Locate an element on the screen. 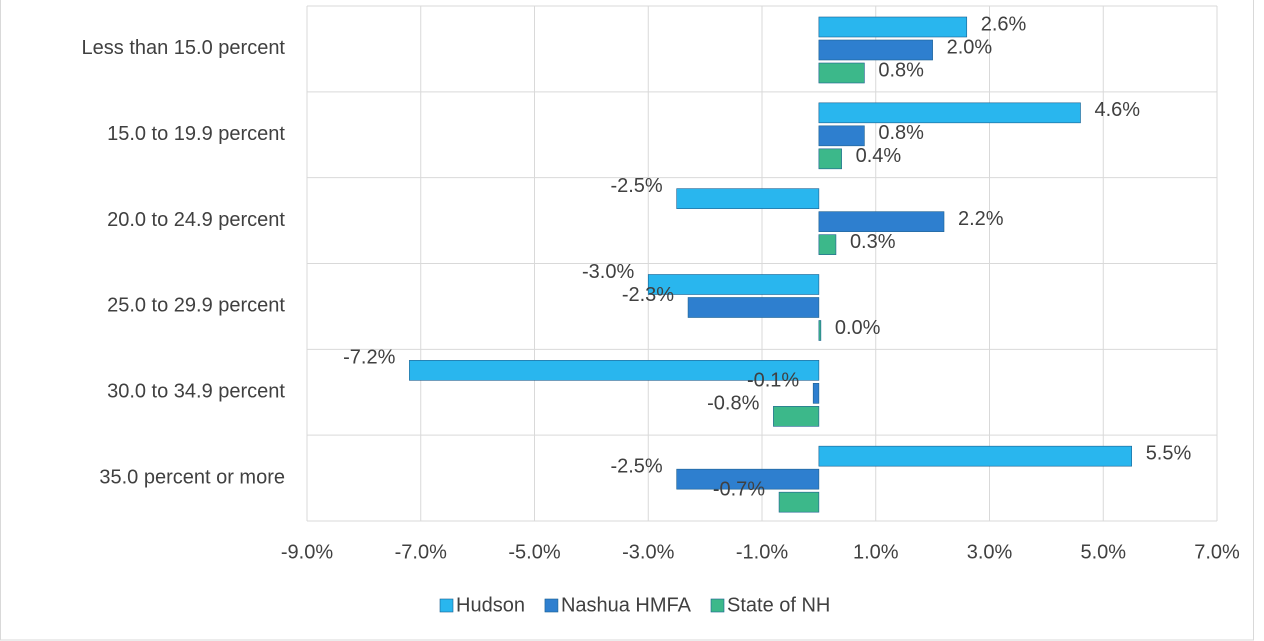 This screenshot has height=641, width=1264. x-tick-label: 5.0% is located at coordinates (1103, 552).